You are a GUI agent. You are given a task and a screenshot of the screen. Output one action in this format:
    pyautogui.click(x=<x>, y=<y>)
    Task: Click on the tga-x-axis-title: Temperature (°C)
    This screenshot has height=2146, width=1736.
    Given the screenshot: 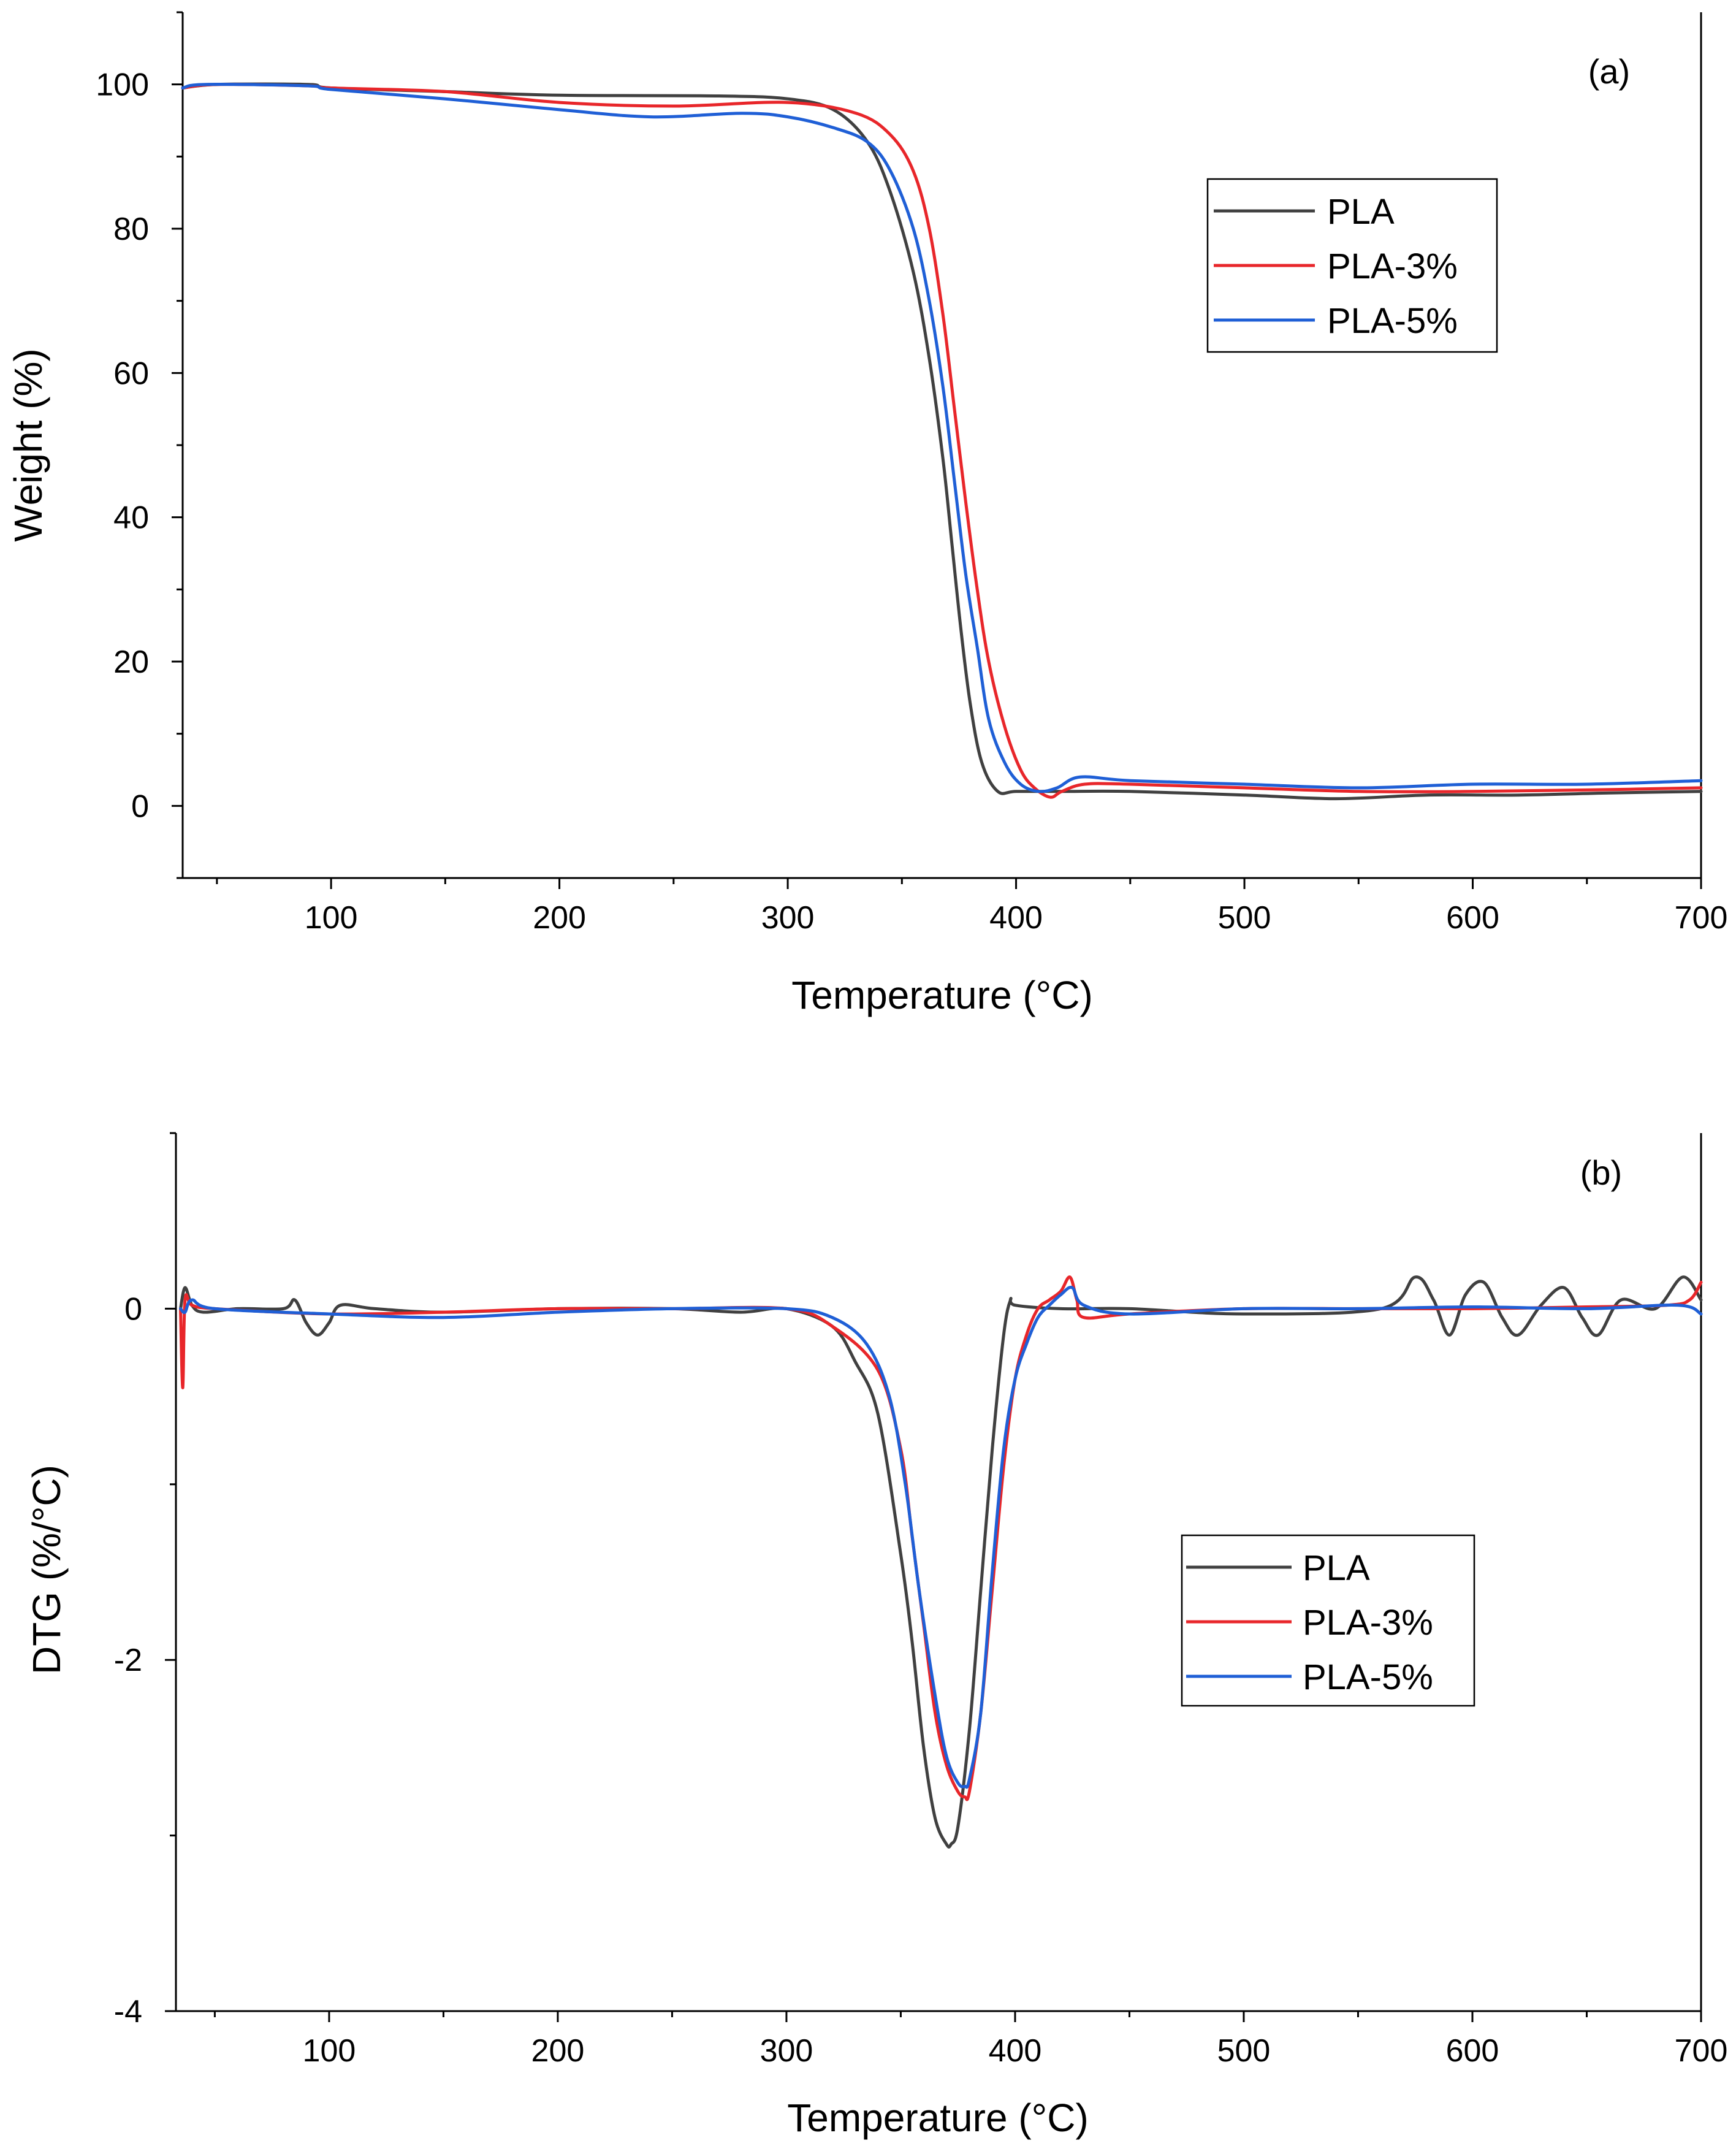 What is the action you would take?
    pyautogui.click(x=942, y=995)
    